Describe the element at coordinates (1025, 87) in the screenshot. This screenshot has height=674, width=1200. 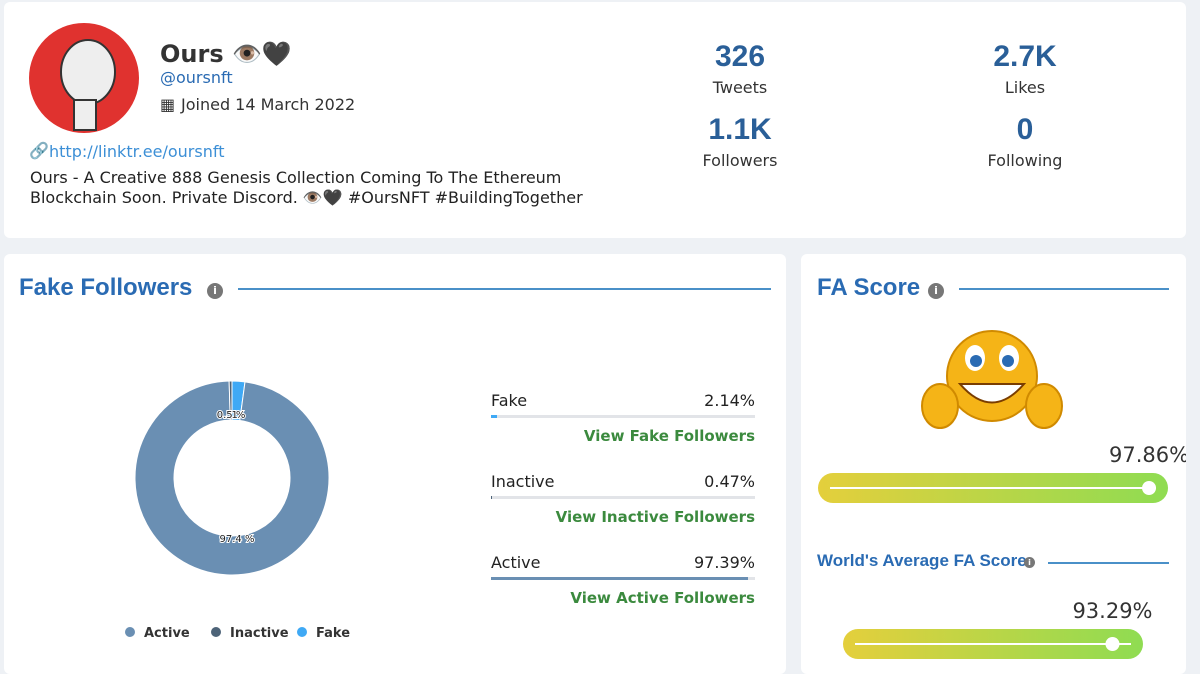
I see `stat-label: Likes` at that location.